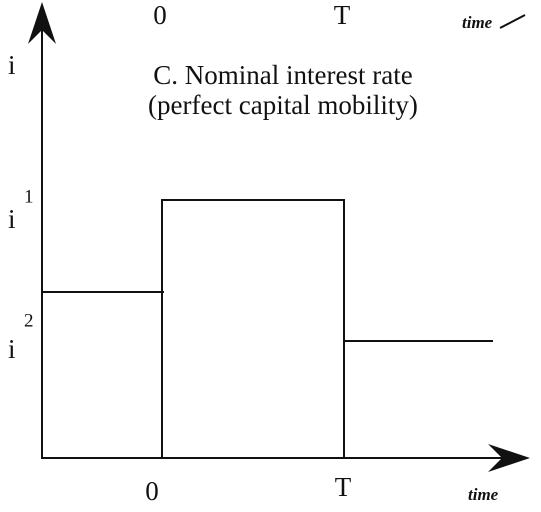  Describe the element at coordinates (29, 320) in the screenshot. I see `level-superscript: 2` at that location.